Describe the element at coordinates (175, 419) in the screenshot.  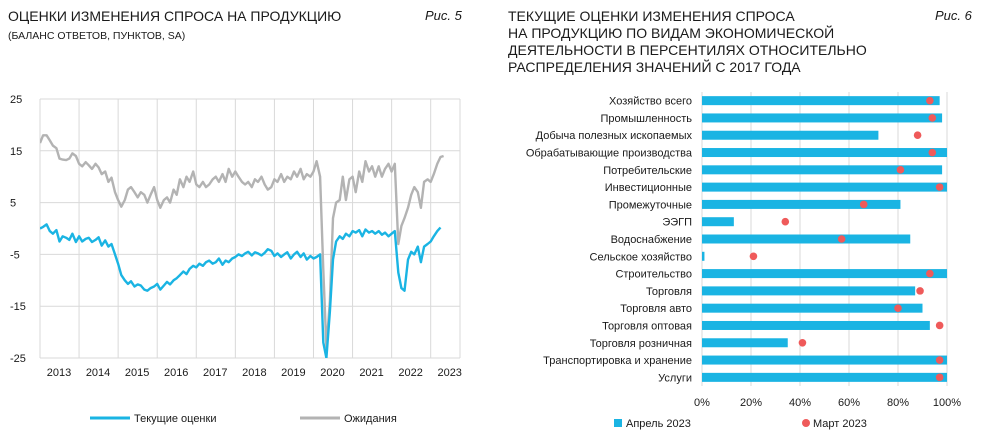
I see `legend-label: Текущие оценки` at that location.